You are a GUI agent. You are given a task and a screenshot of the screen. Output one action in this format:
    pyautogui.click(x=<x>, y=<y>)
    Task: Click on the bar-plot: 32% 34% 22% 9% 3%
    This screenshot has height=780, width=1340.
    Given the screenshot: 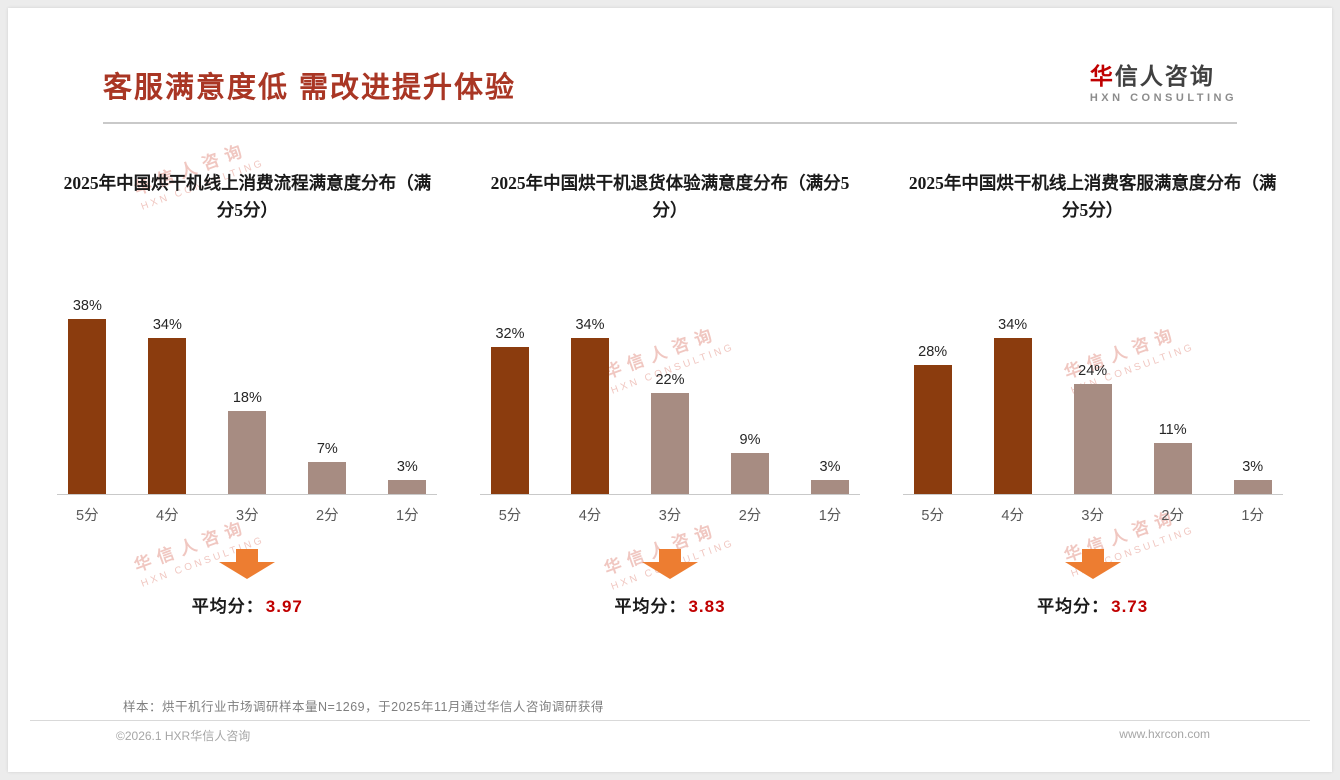 What is the action you would take?
    pyautogui.click(x=670, y=388)
    